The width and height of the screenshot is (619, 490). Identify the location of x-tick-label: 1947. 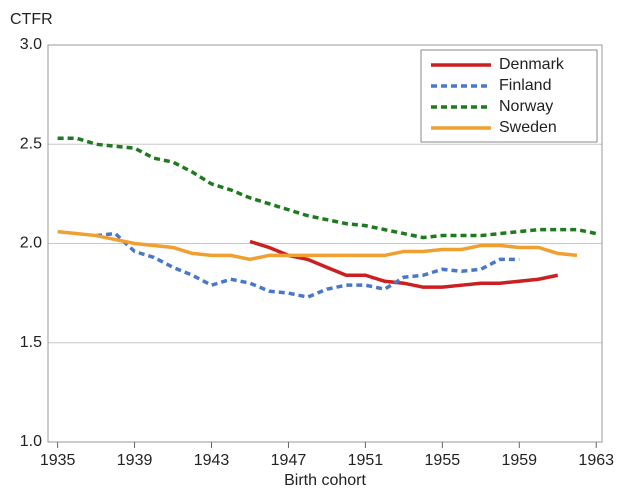
(289, 460).